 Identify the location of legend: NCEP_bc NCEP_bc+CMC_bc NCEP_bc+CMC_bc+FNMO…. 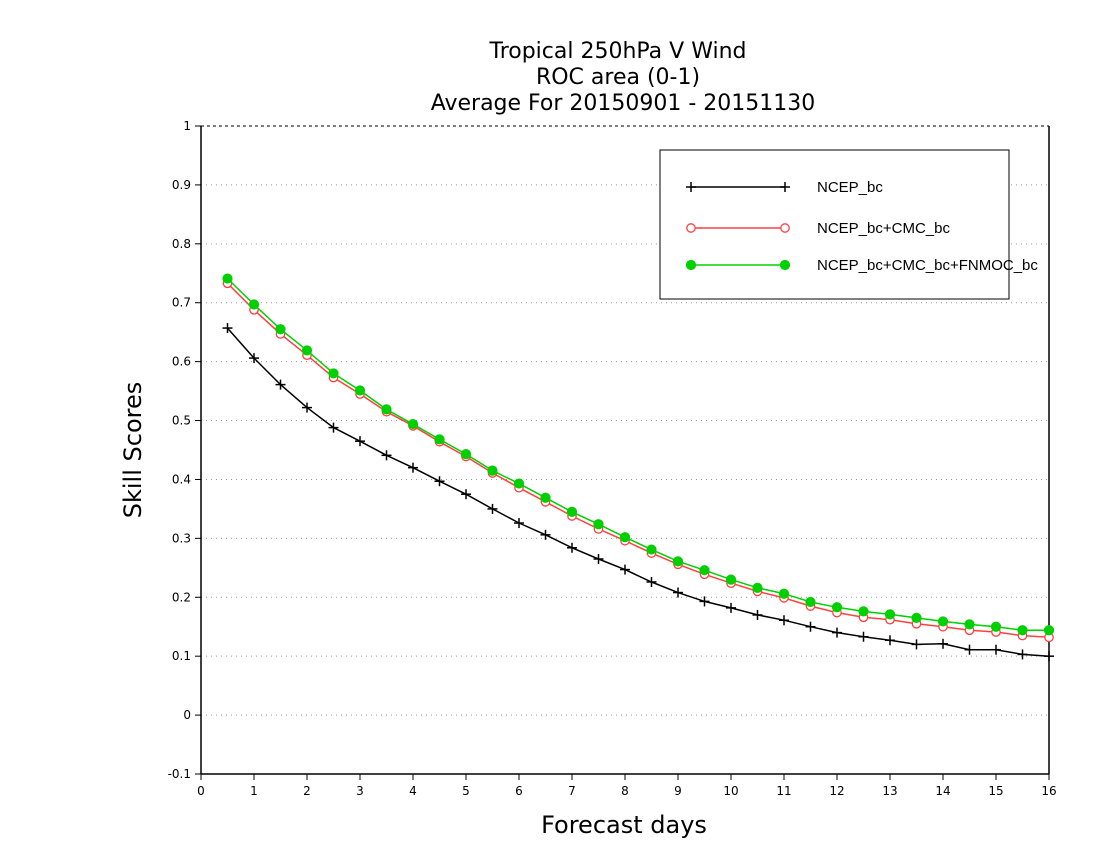
(848, 224).